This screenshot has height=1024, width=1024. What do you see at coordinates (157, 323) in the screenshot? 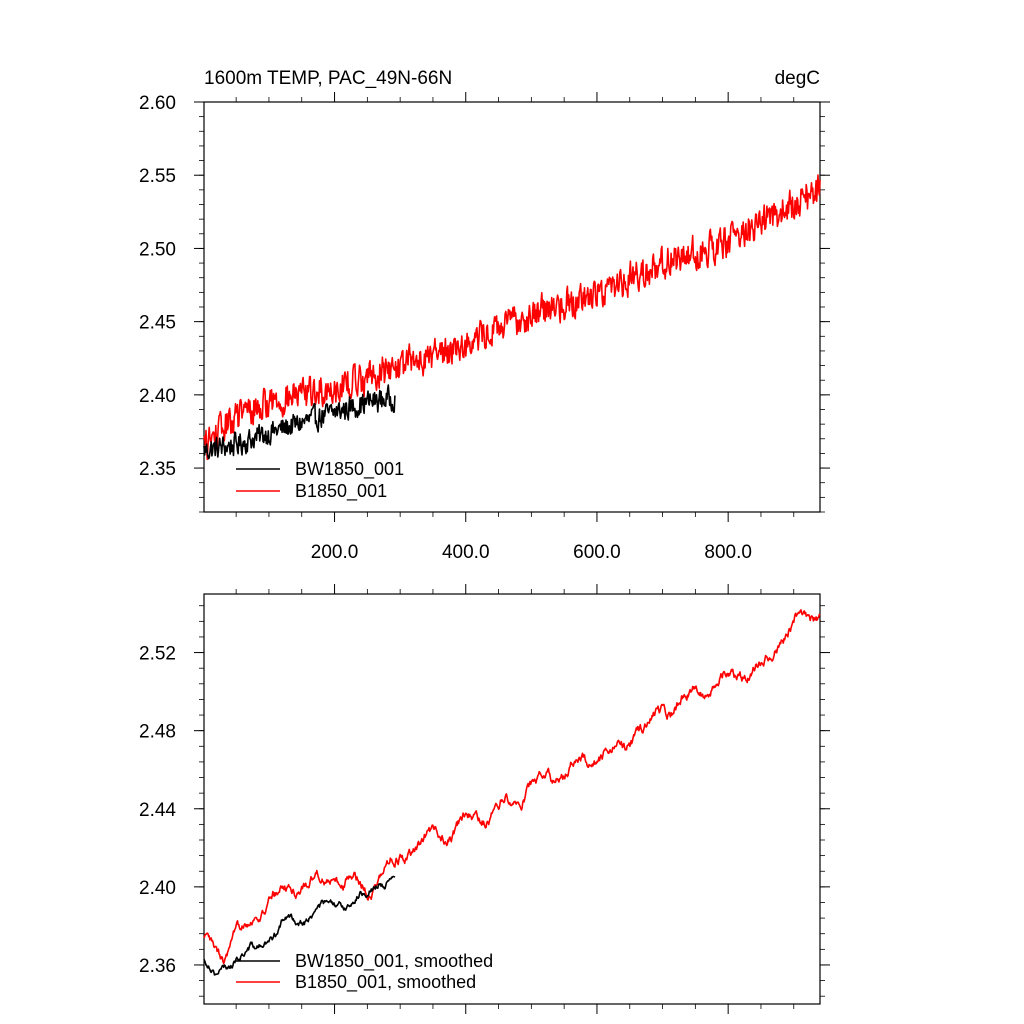
I see `y-tick-label: 2.45` at bounding box center [157, 323].